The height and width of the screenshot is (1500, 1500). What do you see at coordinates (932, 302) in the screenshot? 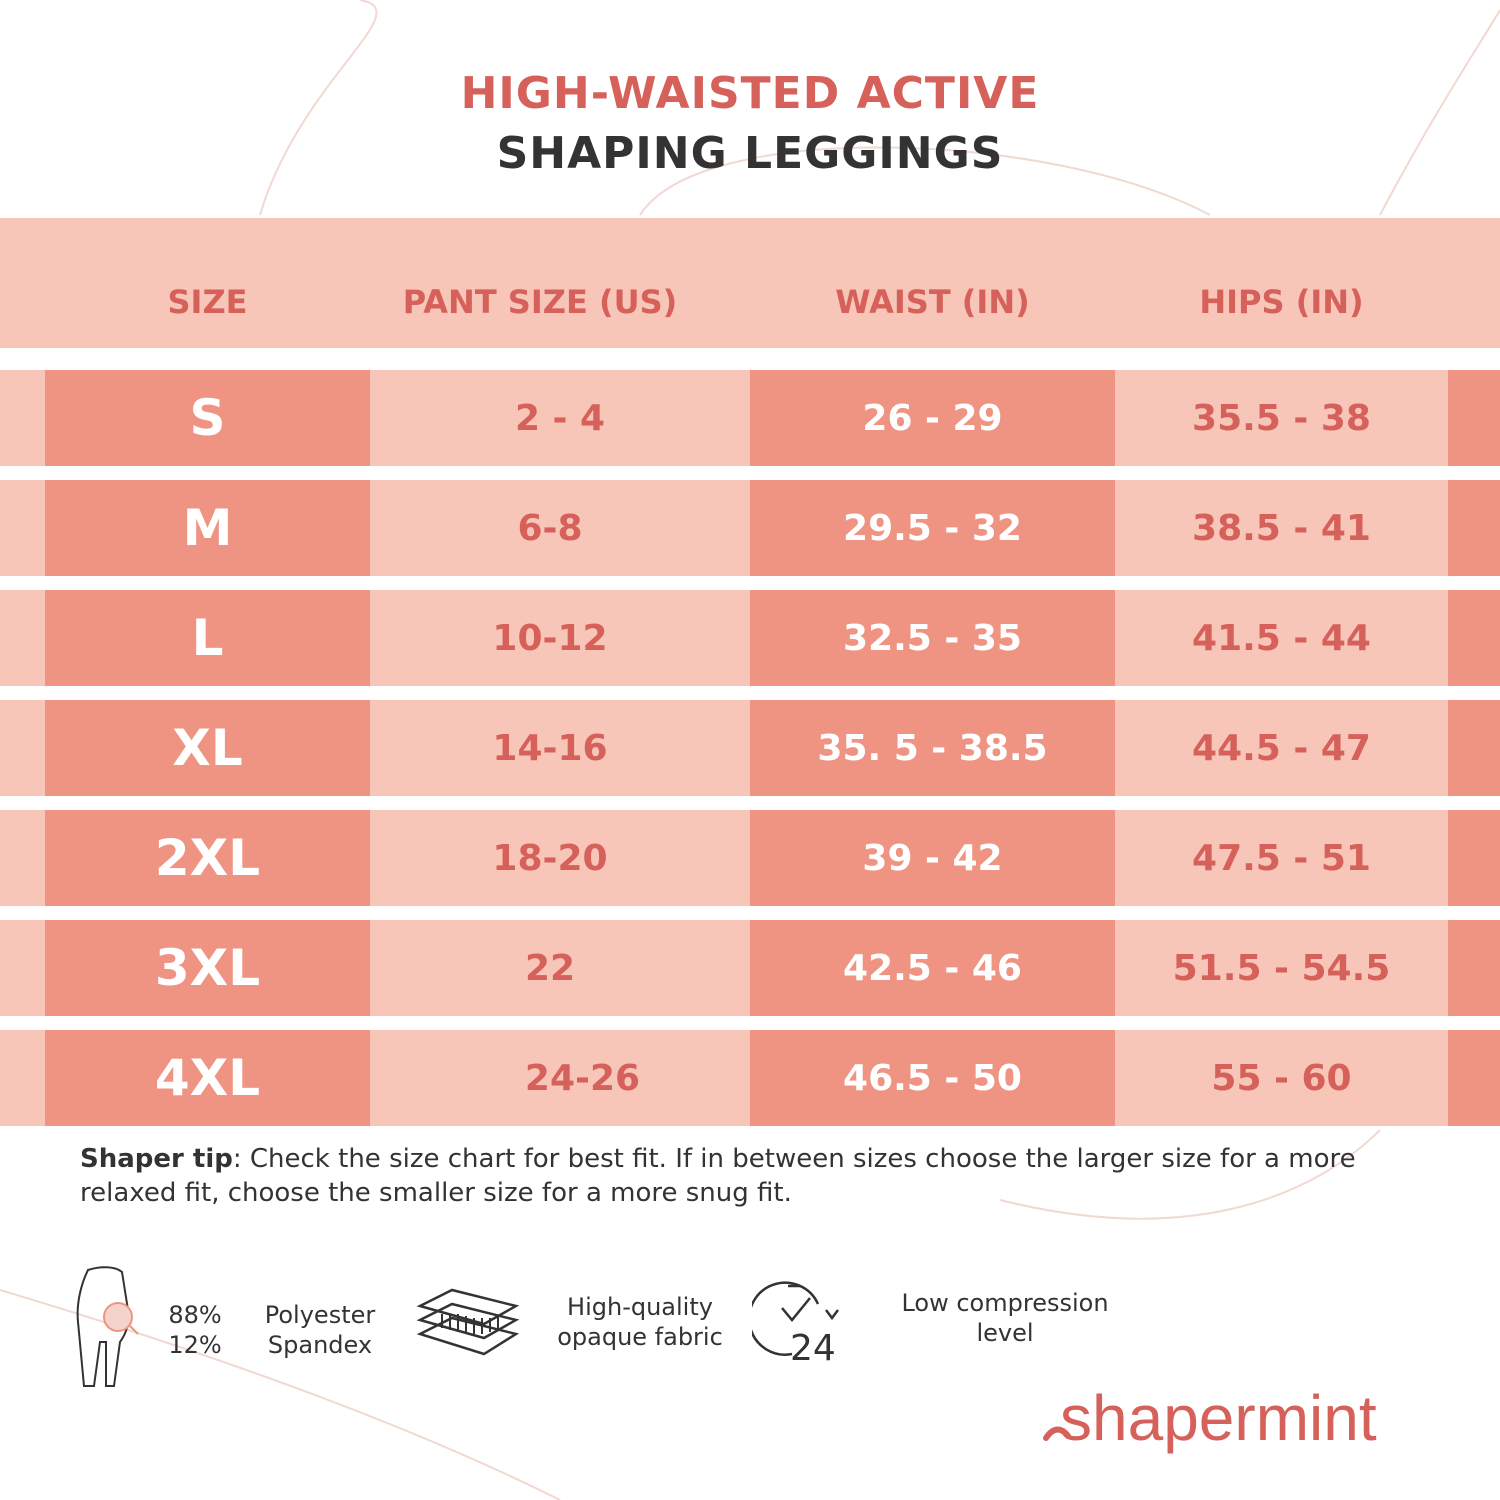
I see `header-waist: WAIST (IN)` at bounding box center [932, 302].